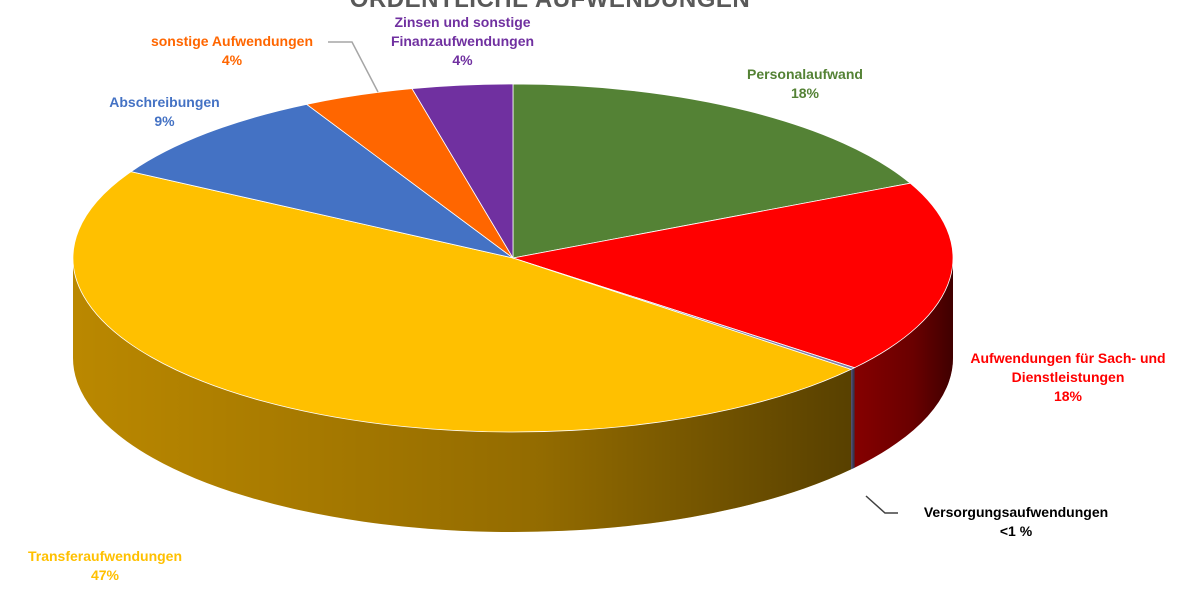 Image resolution: width=1200 pixels, height=590 pixels. I want to click on chart-title: ORDENTLICHE AUFWENDUNGEN, so click(550, 7).